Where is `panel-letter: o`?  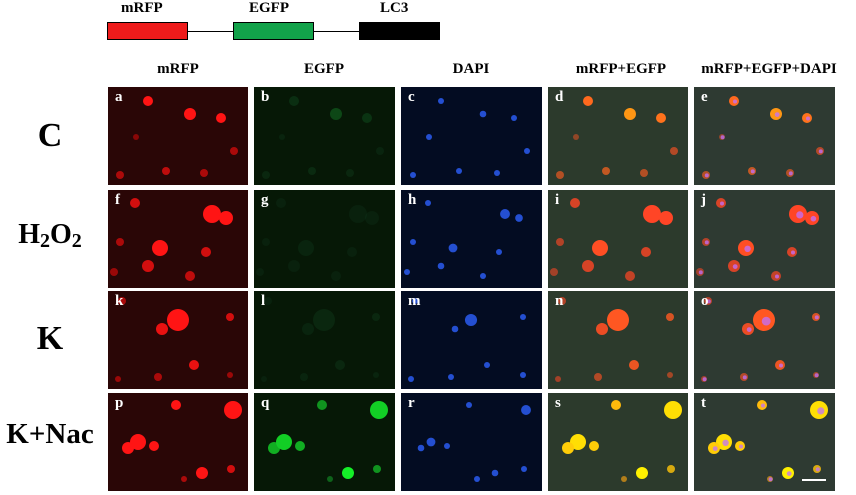
panel-letter: o is located at coordinates (705, 301).